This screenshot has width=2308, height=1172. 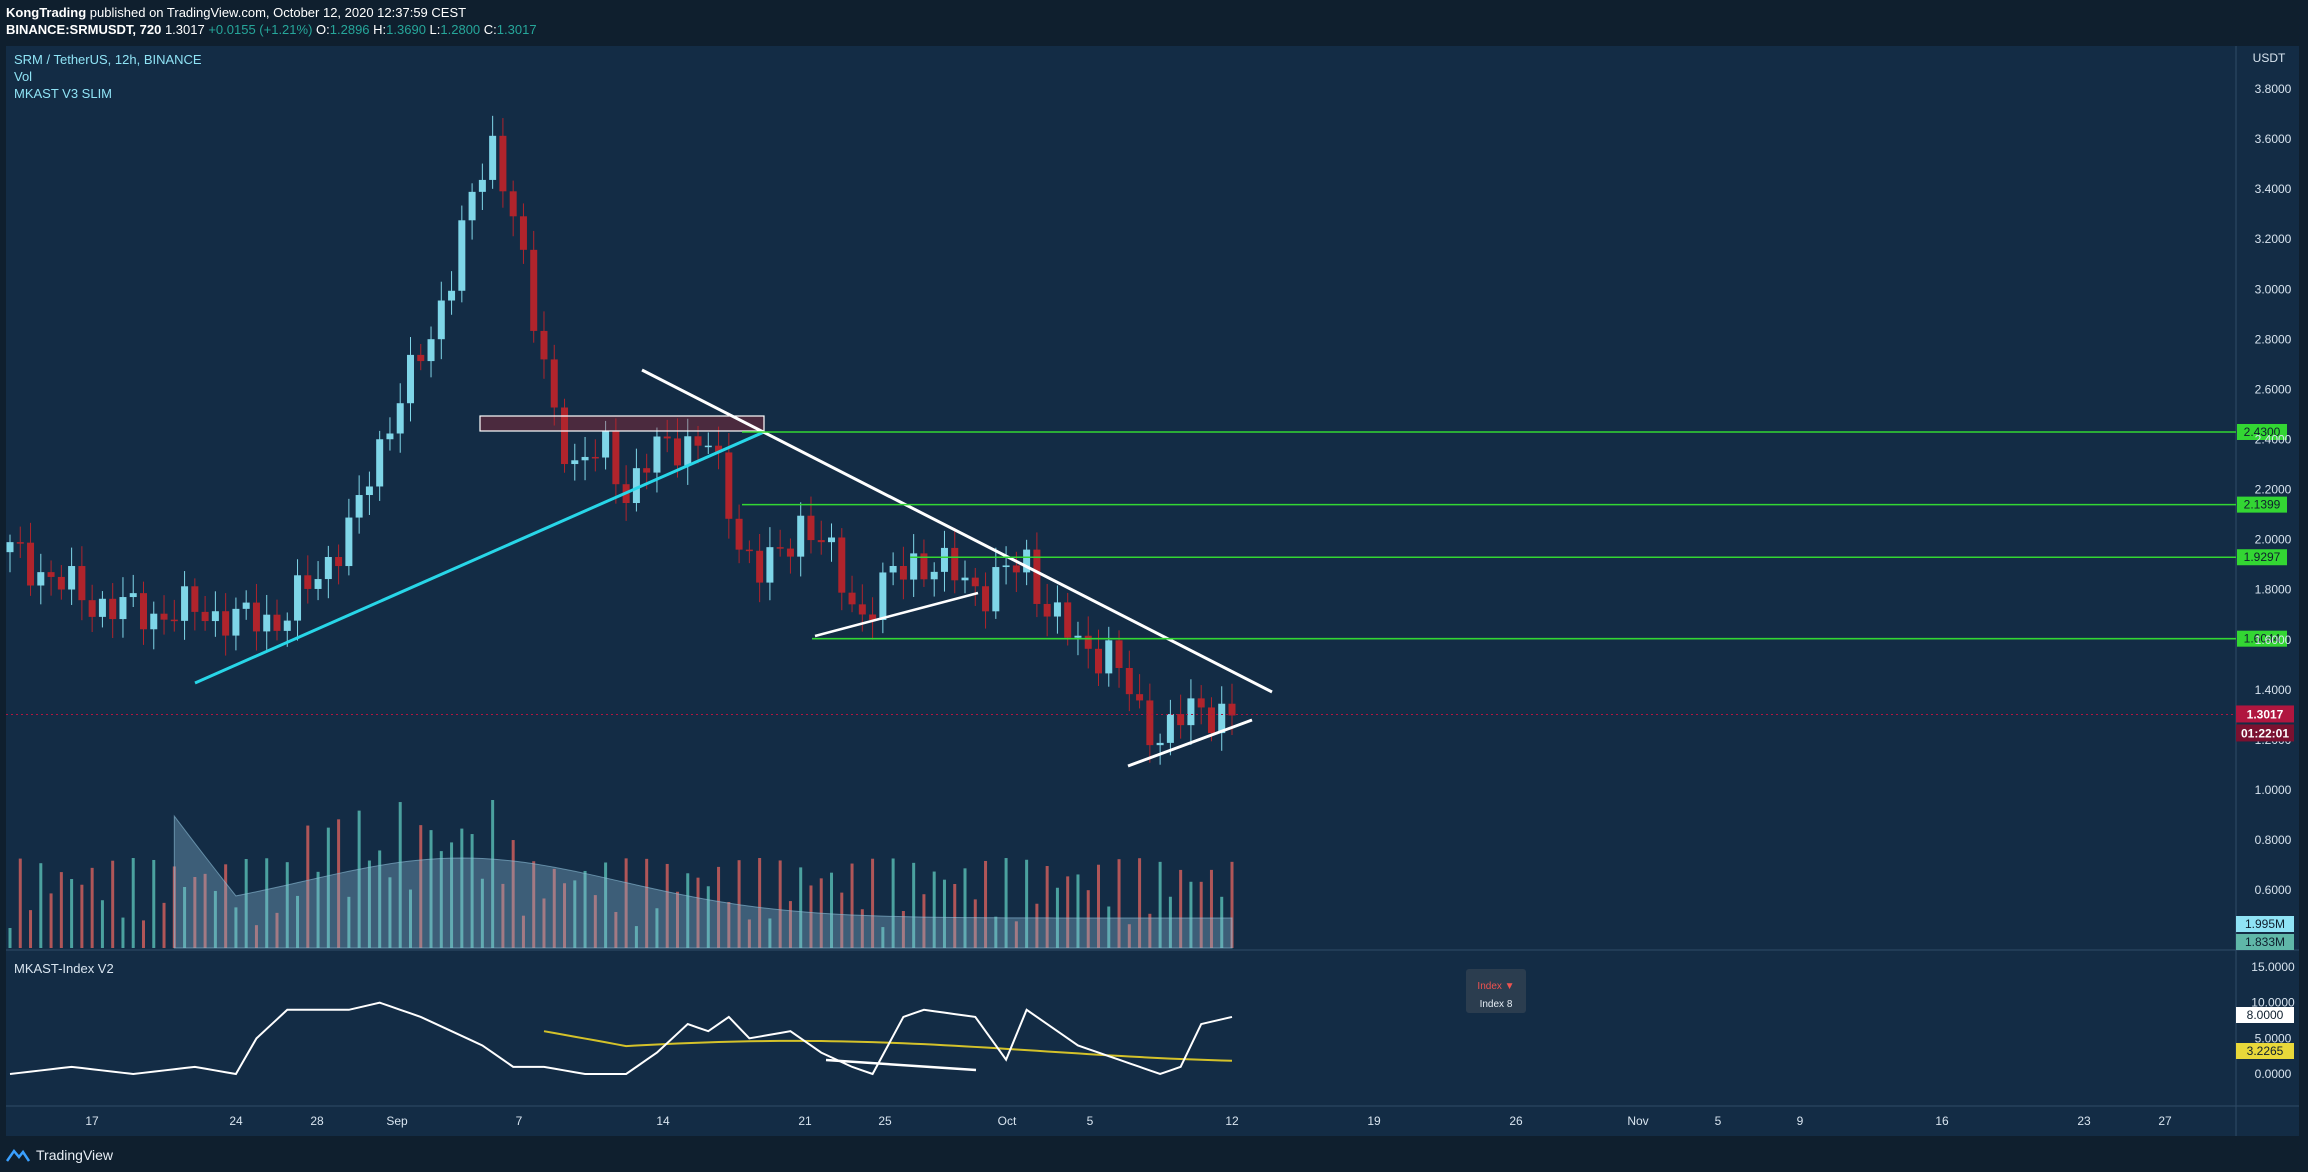 I want to click on ascending-trendline, so click(x=479, y=557).